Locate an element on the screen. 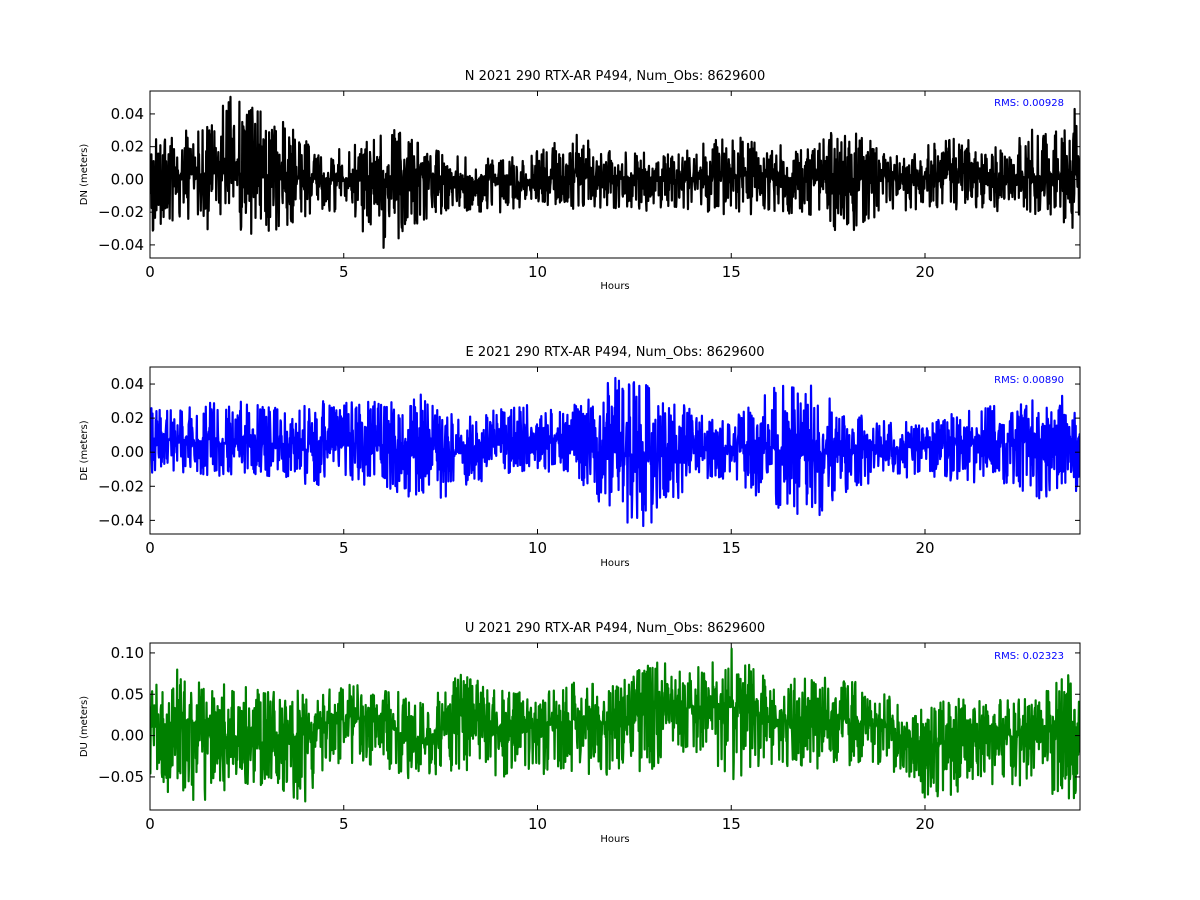 This screenshot has height=900, width=1200. up-y-tick-label: 0.00 is located at coordinates (127, 736).